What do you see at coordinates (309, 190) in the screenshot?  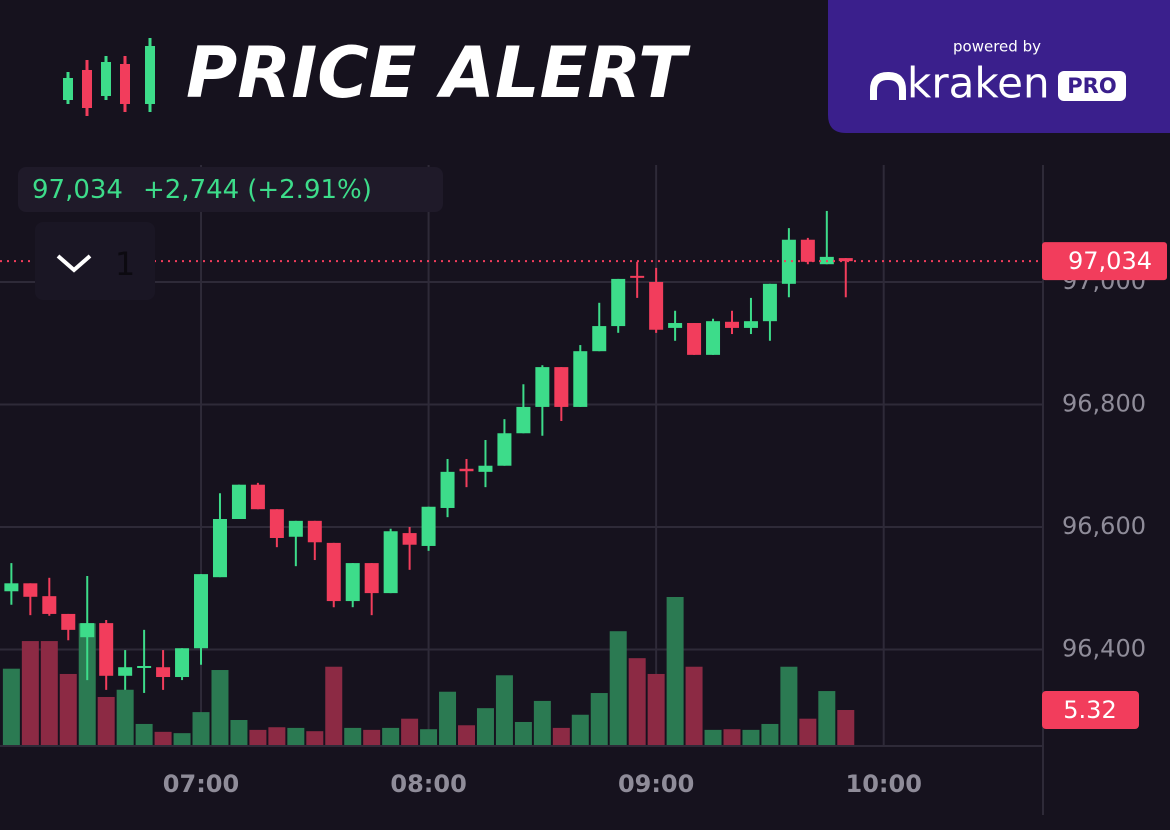 I see `ticker-change-pct: (+2.91%)` at bounding box center [309, 190].